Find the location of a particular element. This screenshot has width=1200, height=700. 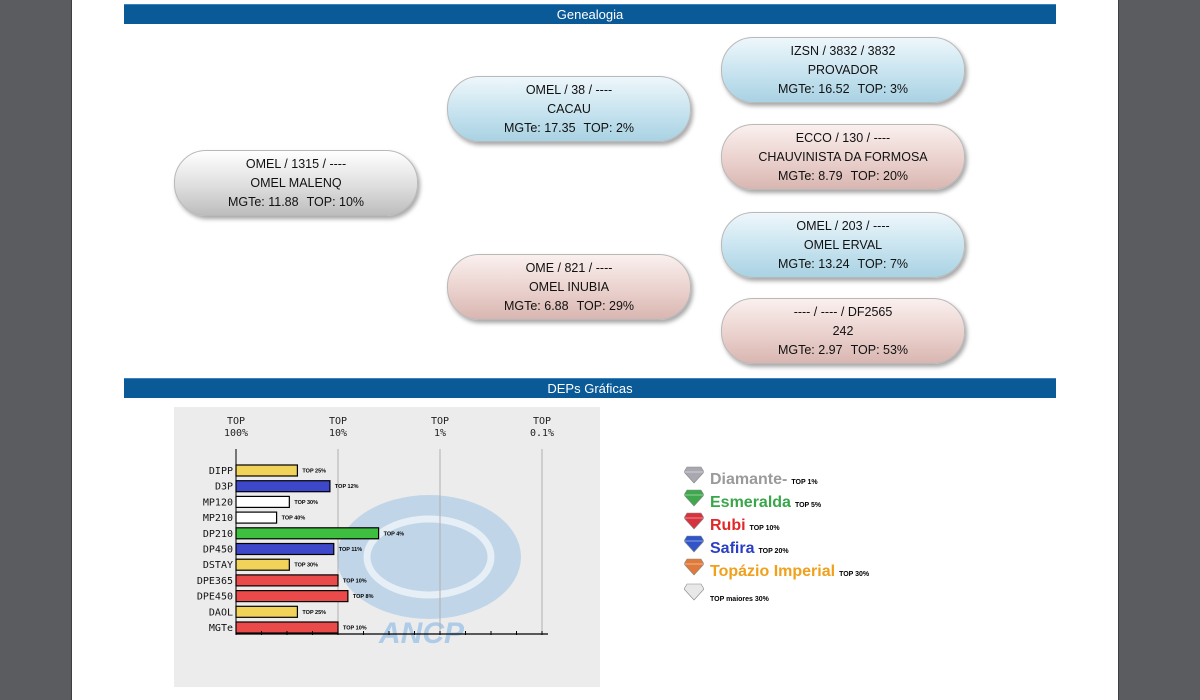

genealogy-header: Genealogia is located at coordinates (590, 14).